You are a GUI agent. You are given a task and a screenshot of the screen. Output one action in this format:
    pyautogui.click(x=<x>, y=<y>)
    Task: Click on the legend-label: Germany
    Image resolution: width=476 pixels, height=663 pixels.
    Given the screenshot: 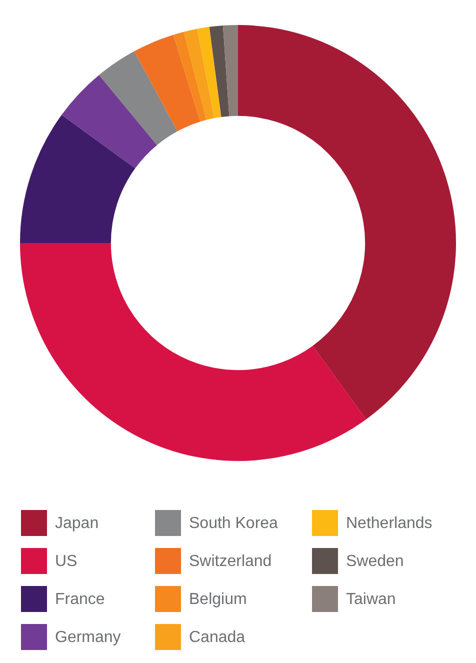 What is the action you would take?
    pyautogui.click(x=88, y=637)
    